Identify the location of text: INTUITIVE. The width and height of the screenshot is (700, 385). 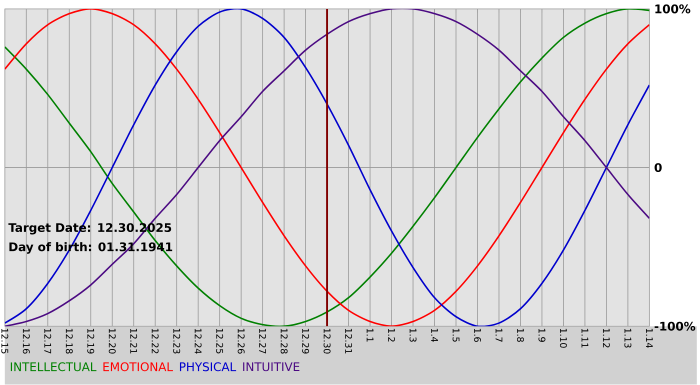
(271, 367).